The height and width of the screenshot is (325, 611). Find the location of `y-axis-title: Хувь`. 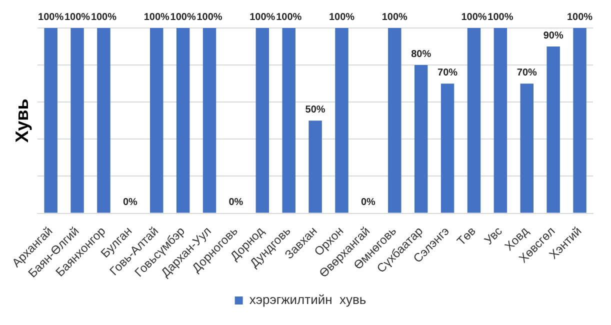

y-axis-title: Хувь is located at coordinates (22, 120).